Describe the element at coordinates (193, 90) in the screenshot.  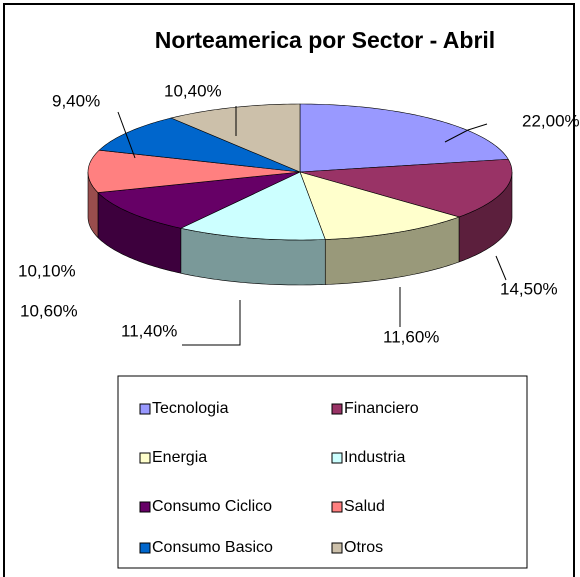
I see `data-label: 10,40%` at that location.